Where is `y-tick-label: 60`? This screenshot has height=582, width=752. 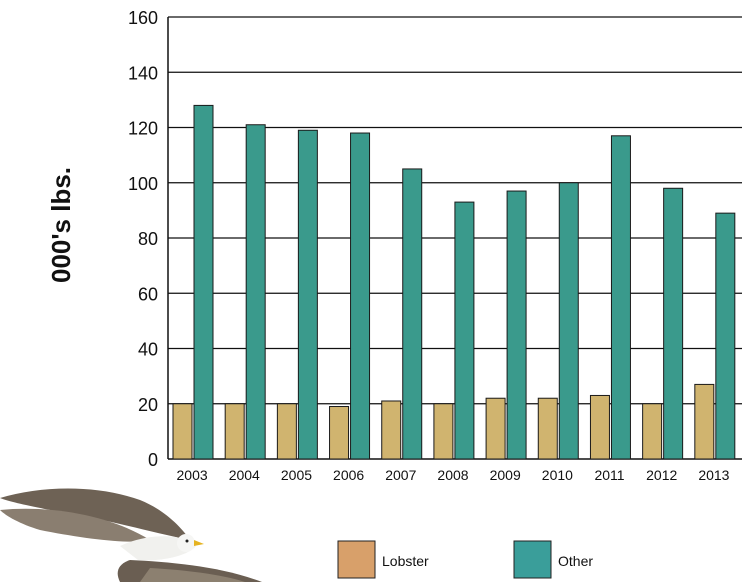 y-tick-label: 60 is located at coordinates (148, 294).